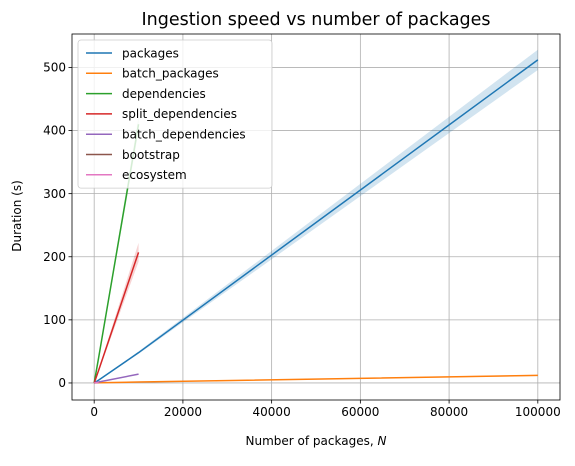  What do you see at coordinates (312, 441) in the screenshot?
I see `x-axis-label-text: Number of packages,` at bounding box center [312, 441].